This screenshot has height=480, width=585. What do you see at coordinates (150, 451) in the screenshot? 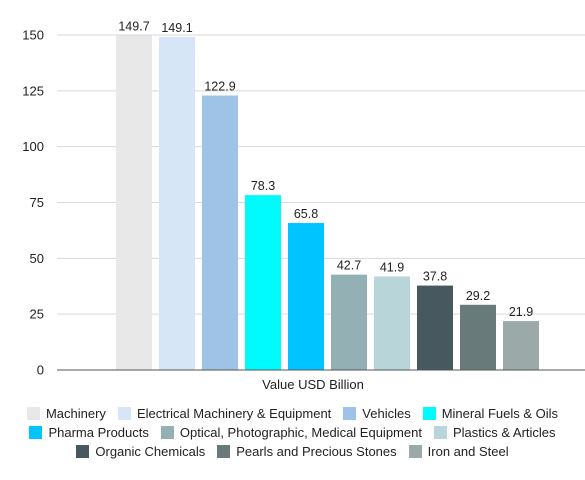
I see `legend-label: Organic Chemicals` at bounding box center [150, 451].